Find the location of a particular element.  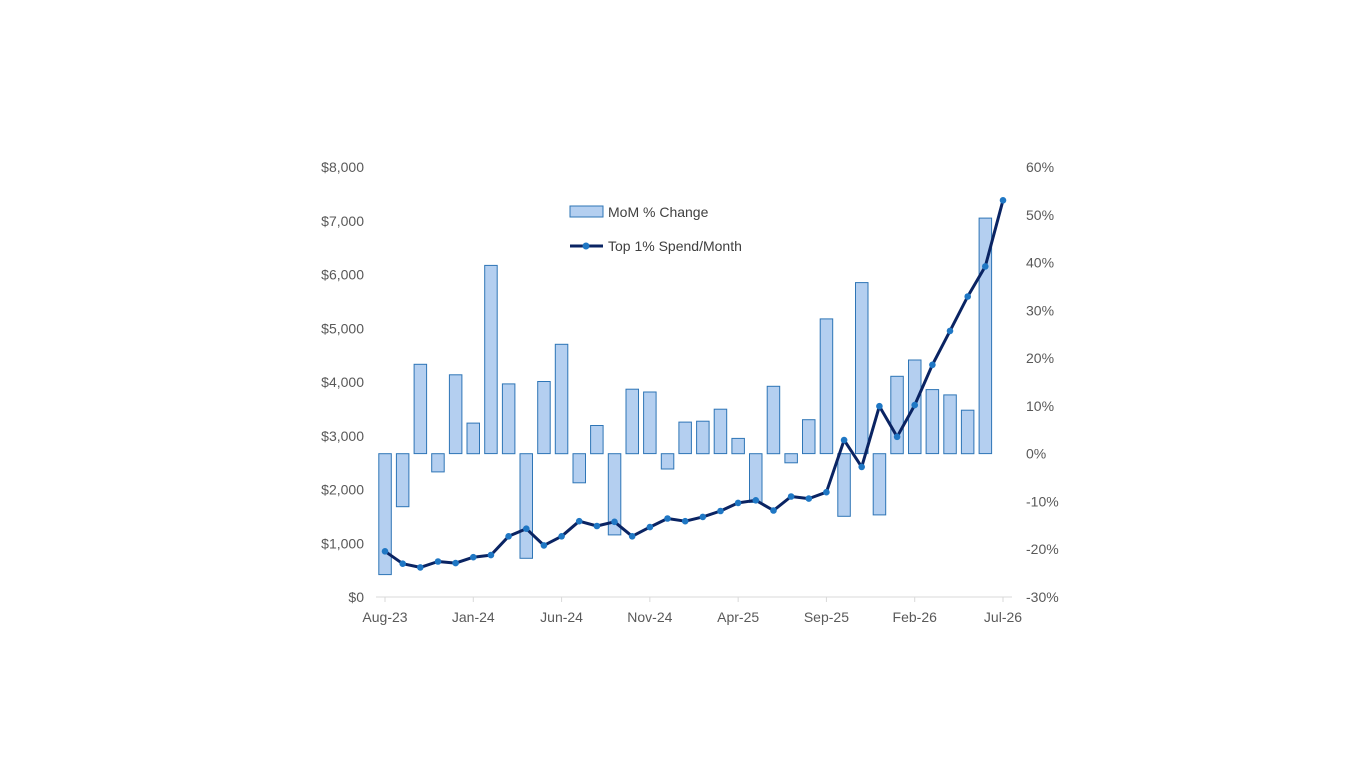

y-right-tick-label: 0% is located at coordinates (1036, 454).